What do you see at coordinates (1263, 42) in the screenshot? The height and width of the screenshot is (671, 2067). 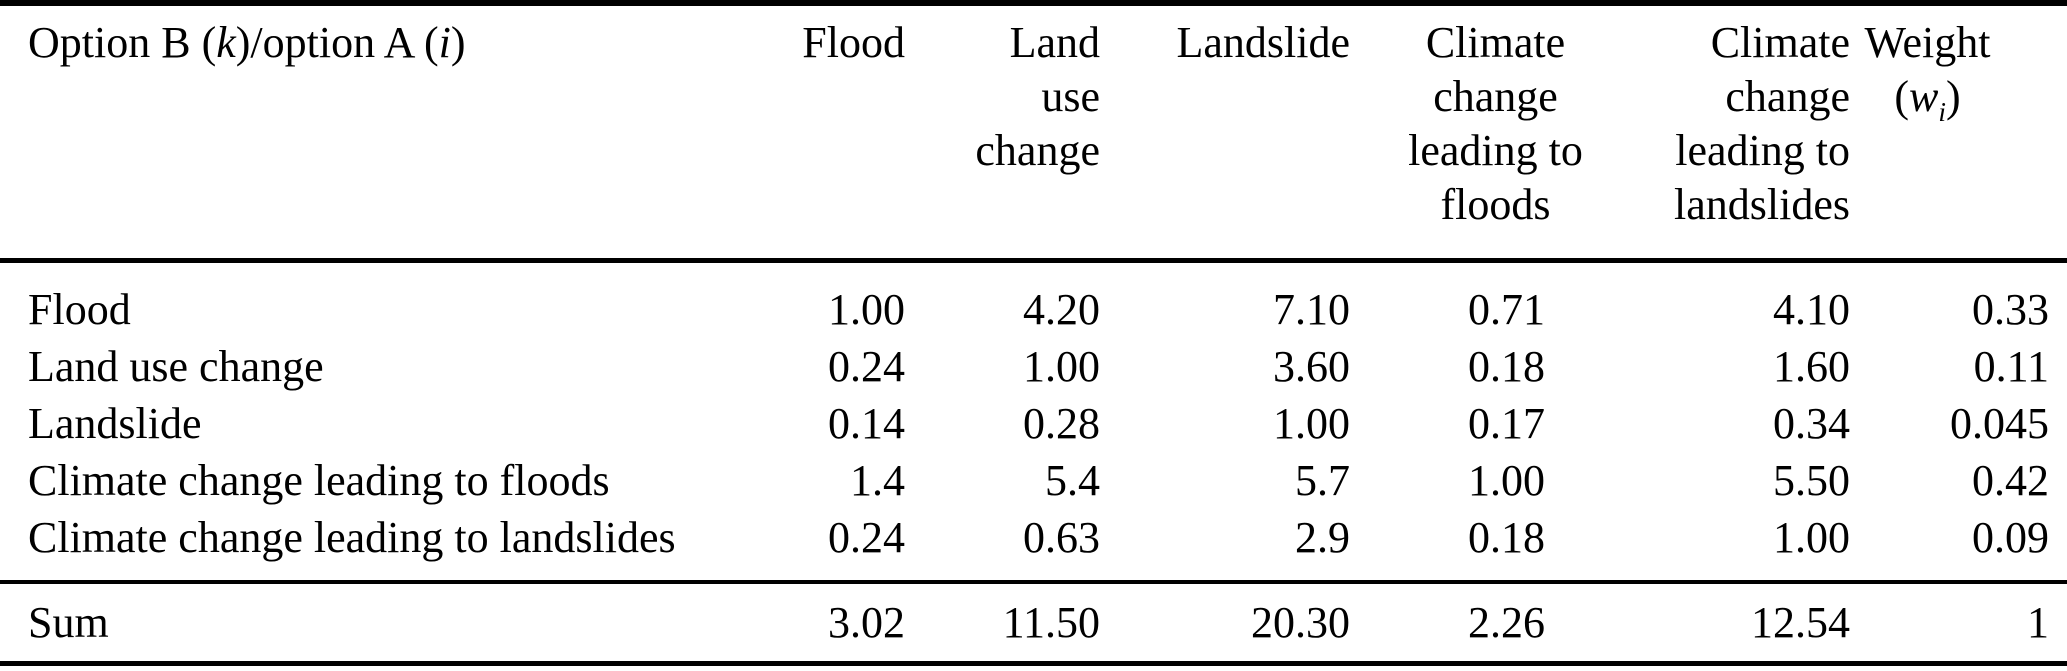 I see `col-header-landslide-text: Landslide` at bounding box center [1263, 42].